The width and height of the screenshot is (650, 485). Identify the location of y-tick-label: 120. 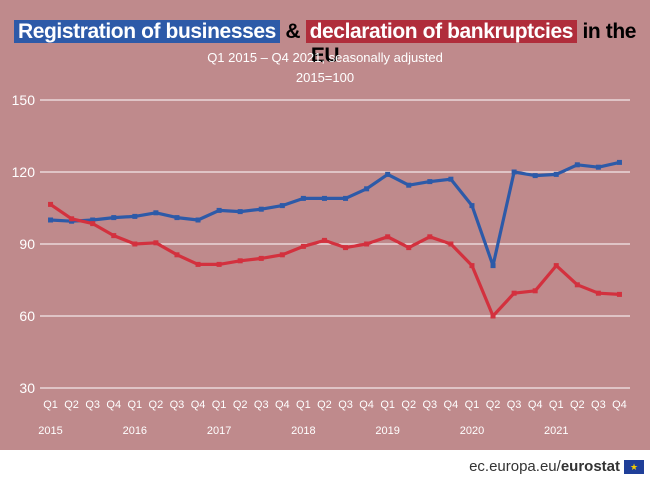
(24, 172).